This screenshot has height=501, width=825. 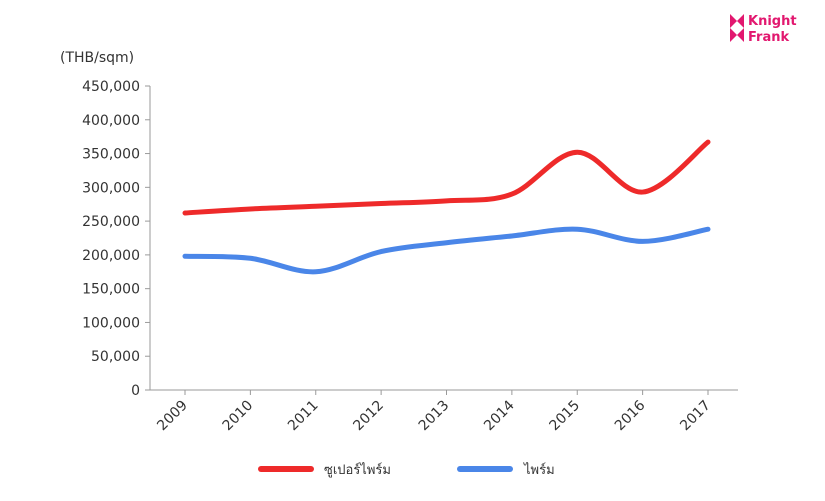 What do you see at coordinates (111, 121) in the screenshot?
I see `y-tick-label: 400,000` at bounding box center [111, 121].